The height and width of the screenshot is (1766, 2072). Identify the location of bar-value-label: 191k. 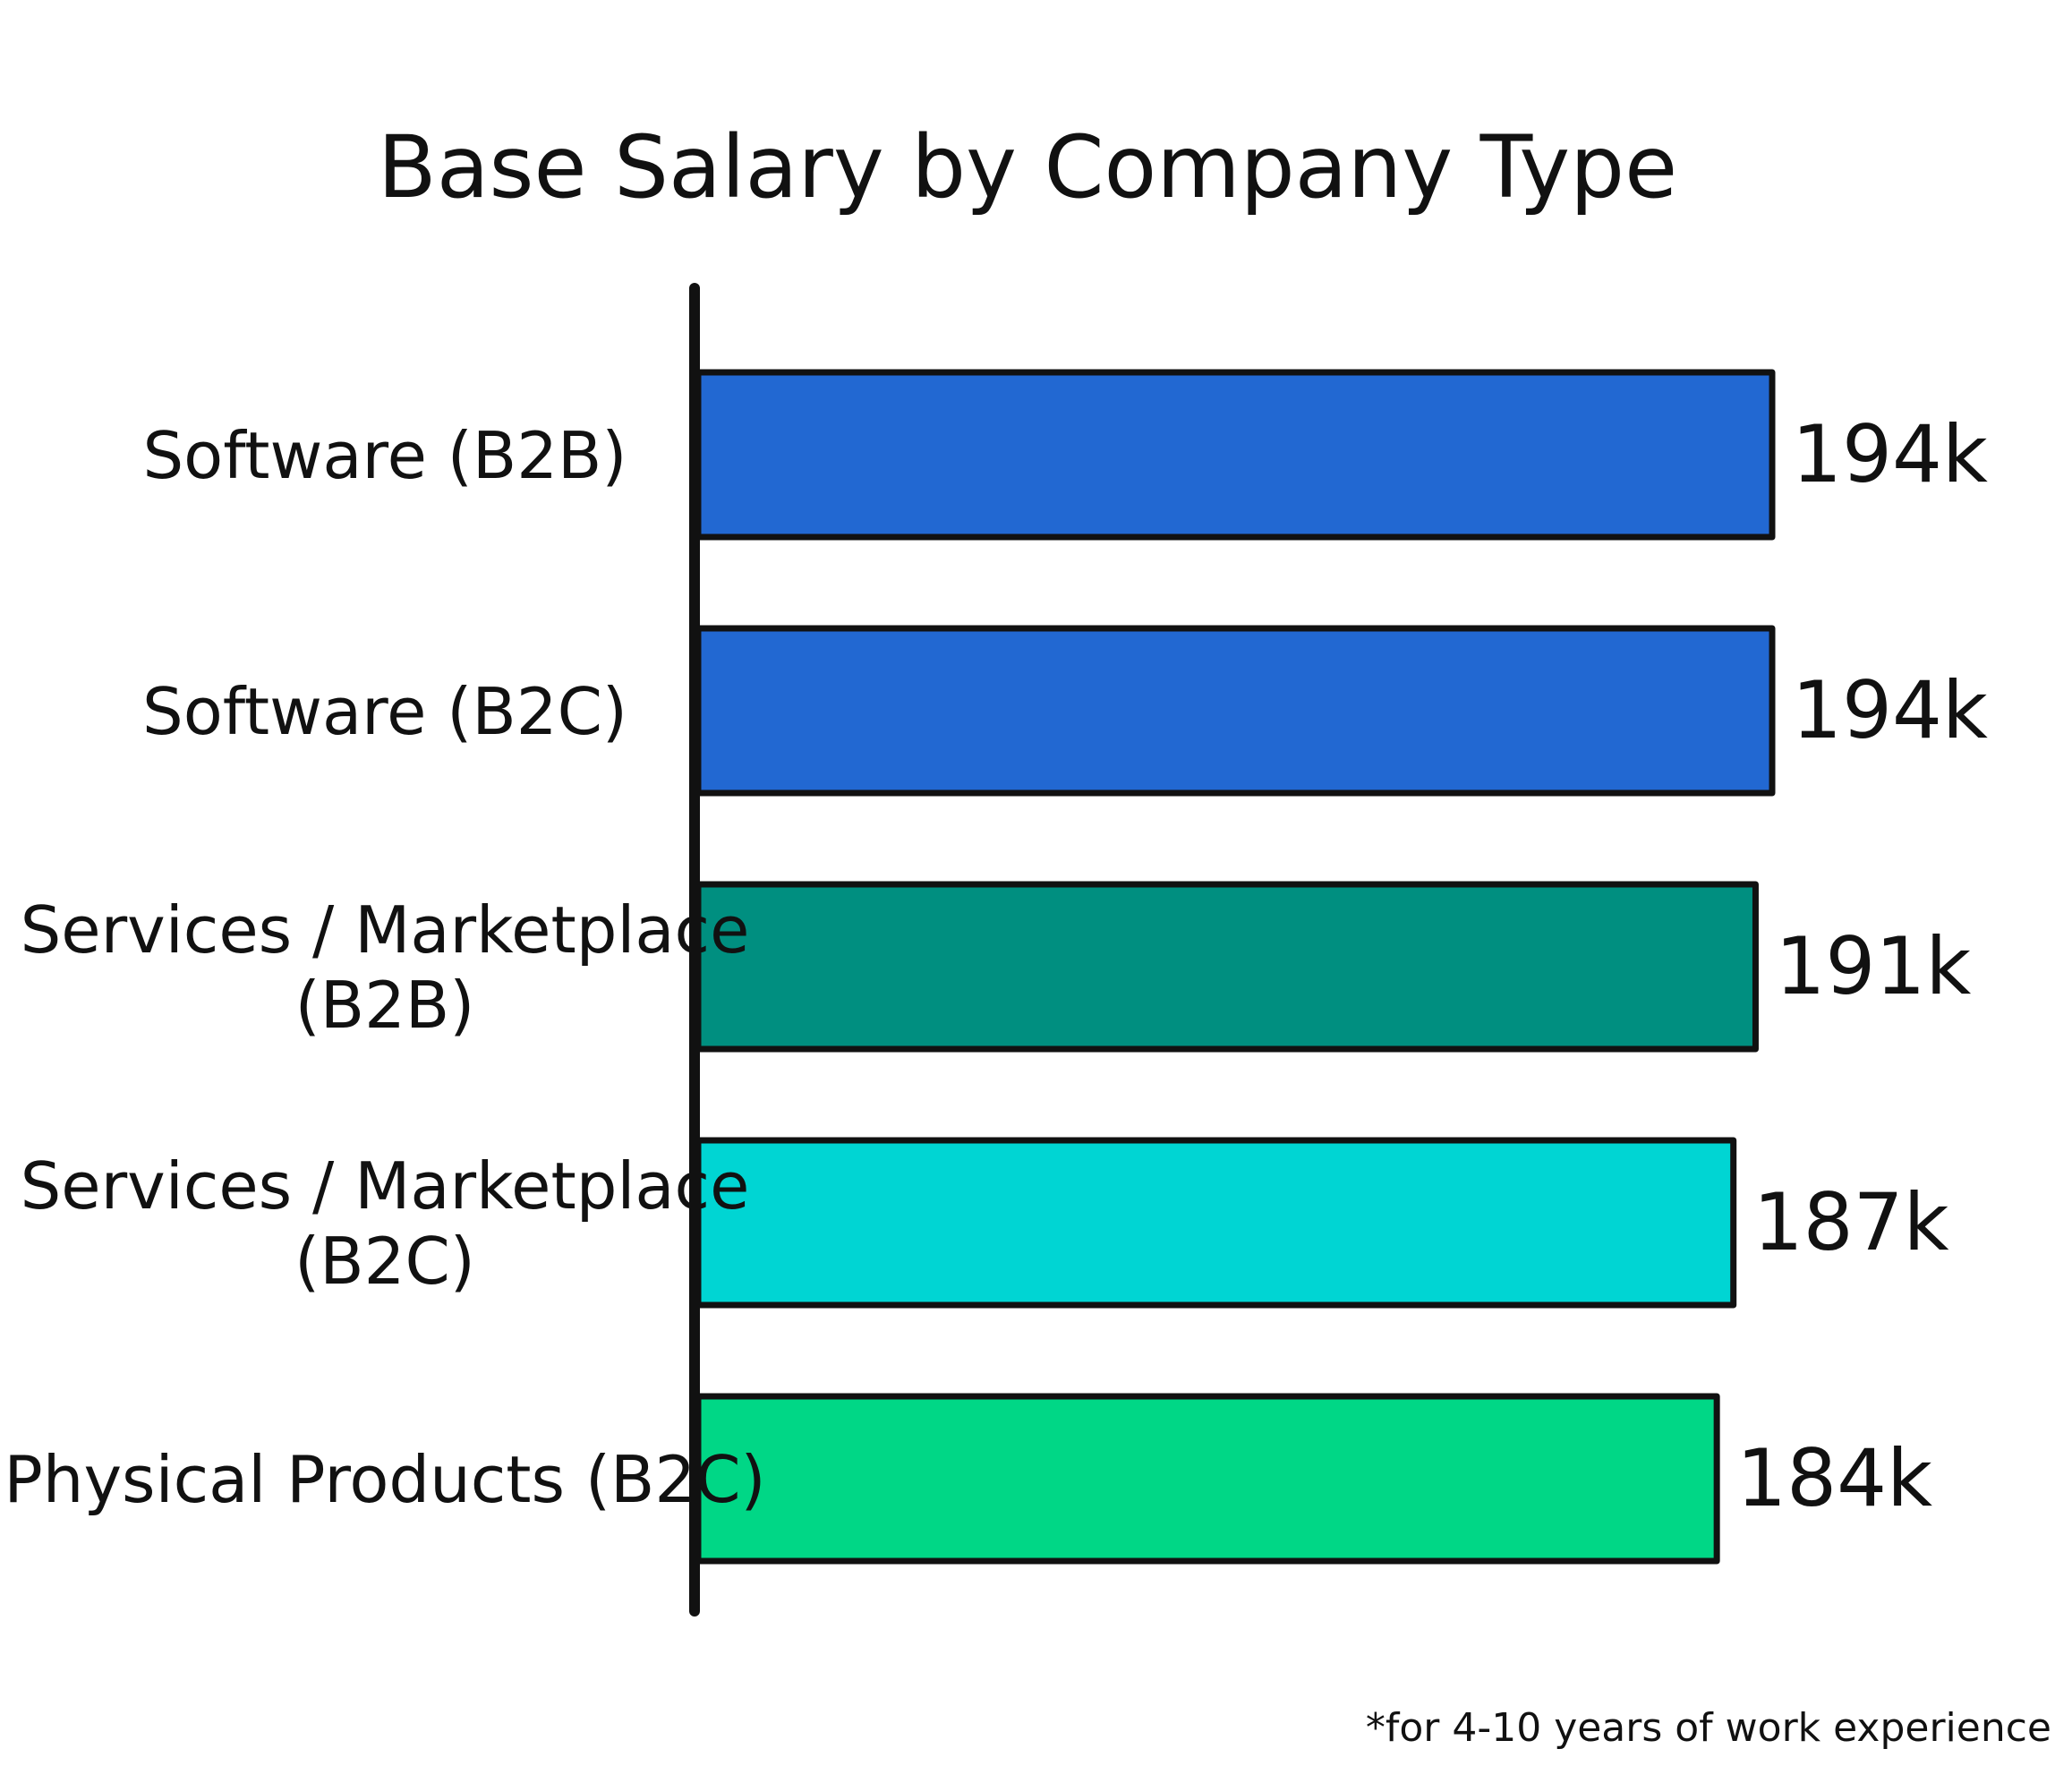
(1873, 966).